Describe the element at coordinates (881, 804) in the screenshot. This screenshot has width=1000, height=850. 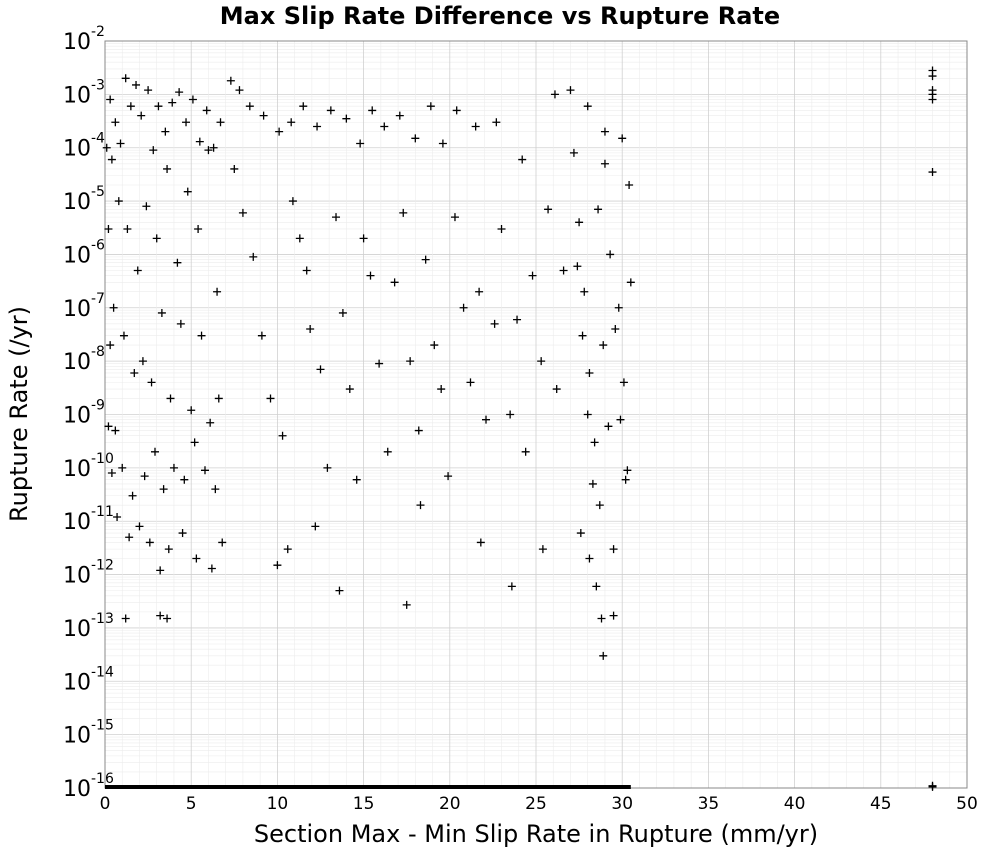
I see `x-tick-label: 45` at that location.